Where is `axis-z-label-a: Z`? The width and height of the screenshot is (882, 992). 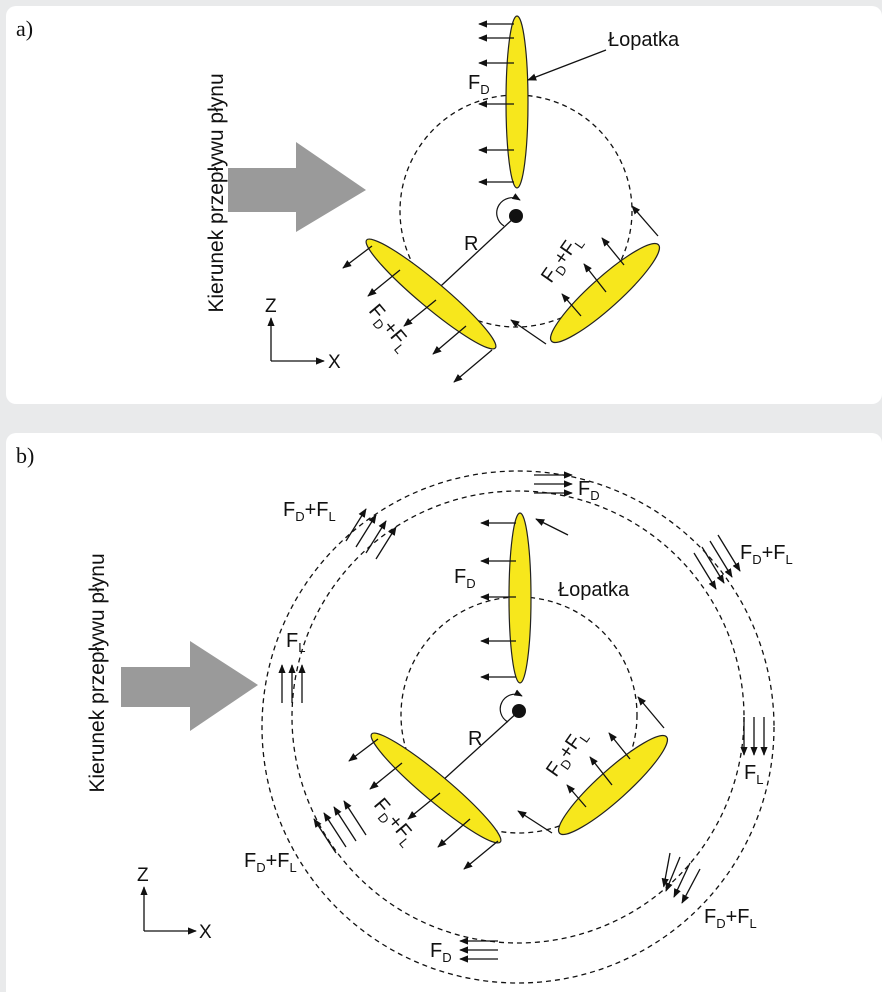
axis-z-label-a: Z is located at coordinates (271, 306).